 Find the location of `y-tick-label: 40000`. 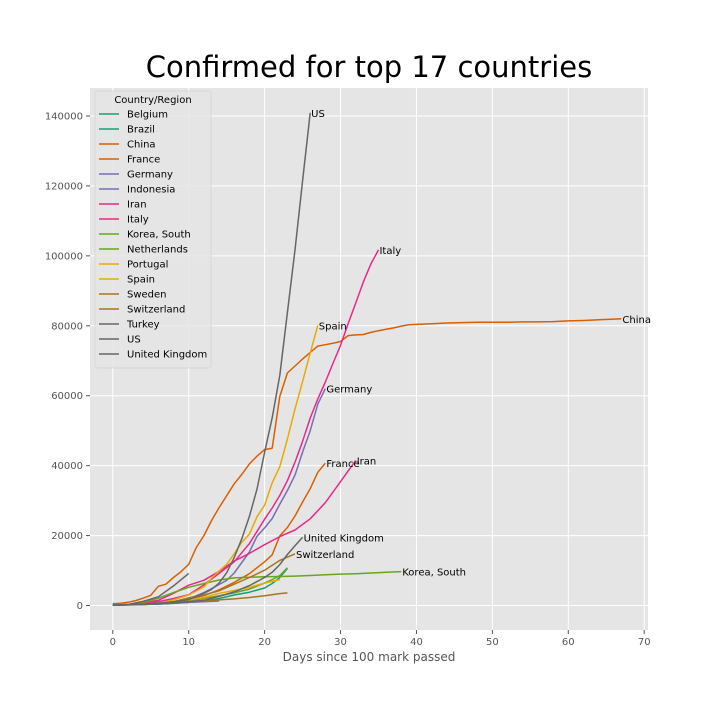

y-tick-label: 40000 is located at coordinates (67, 466).